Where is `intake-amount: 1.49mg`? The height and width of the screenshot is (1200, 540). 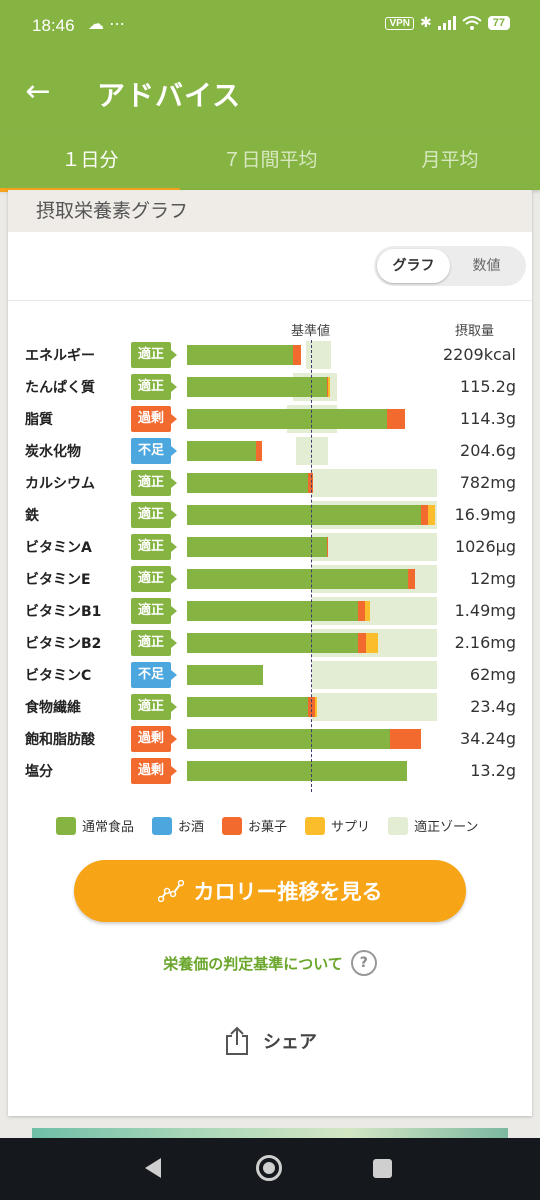
intake-amount: 1.49mg is located at coordinates (485, 610).